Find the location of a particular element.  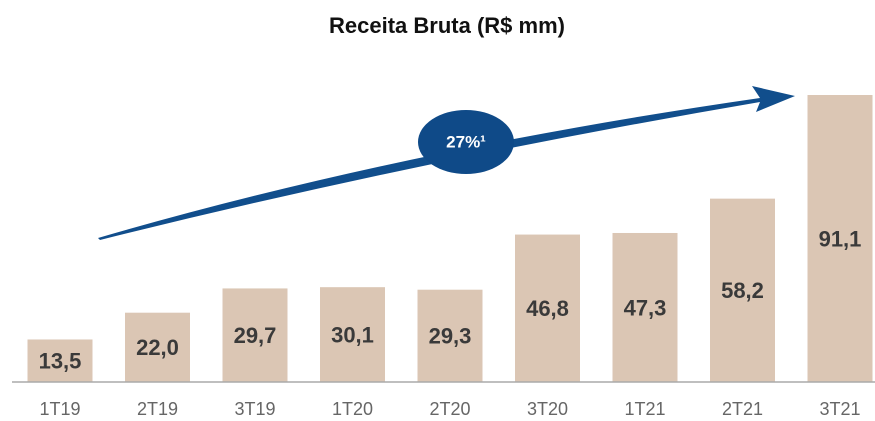

value-label: 29,7 is located at coordinates (255, 335).